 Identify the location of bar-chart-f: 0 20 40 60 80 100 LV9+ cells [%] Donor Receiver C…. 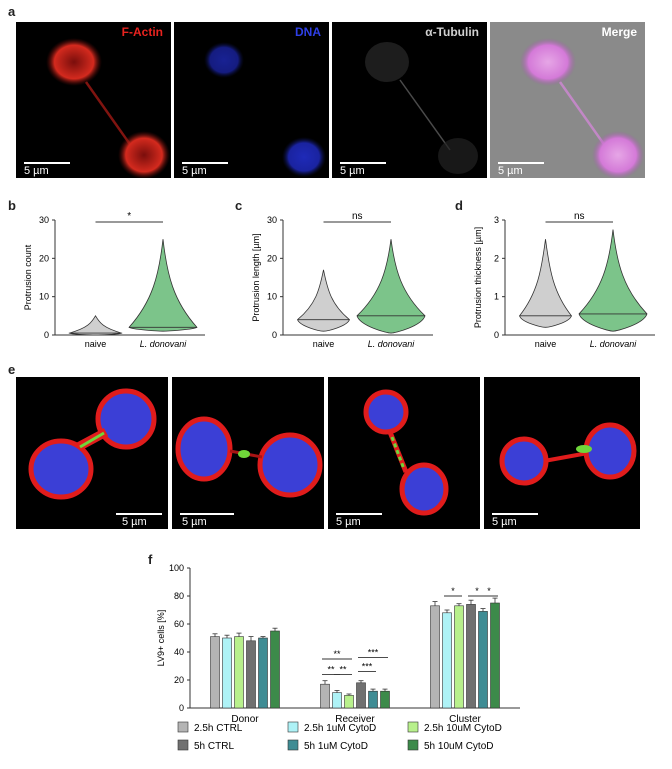
(338, 657).